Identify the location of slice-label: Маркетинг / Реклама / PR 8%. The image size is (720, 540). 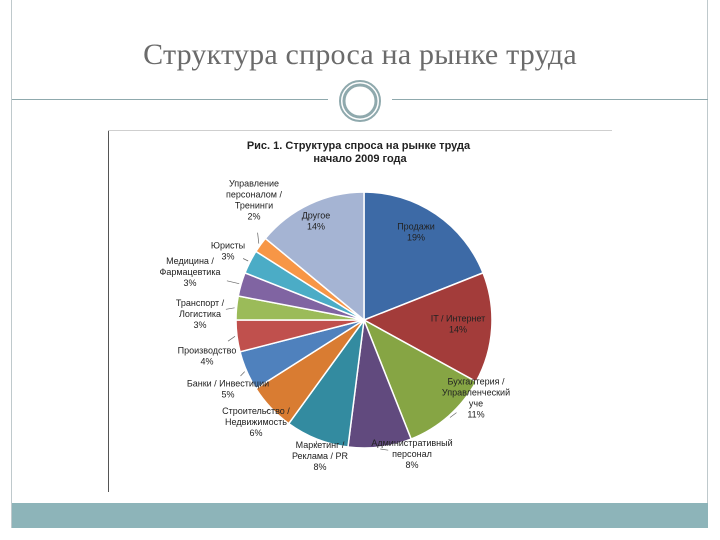
(320, 456).